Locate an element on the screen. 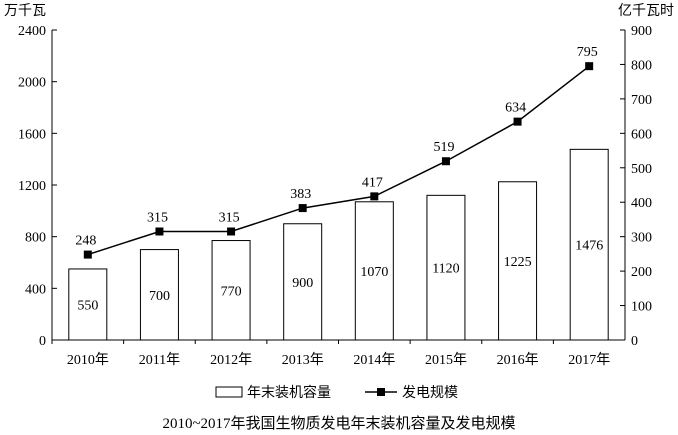 The height and width of the screenshot is (435, 678). right-tick-label: 200 is located at coordinates (641, 272).